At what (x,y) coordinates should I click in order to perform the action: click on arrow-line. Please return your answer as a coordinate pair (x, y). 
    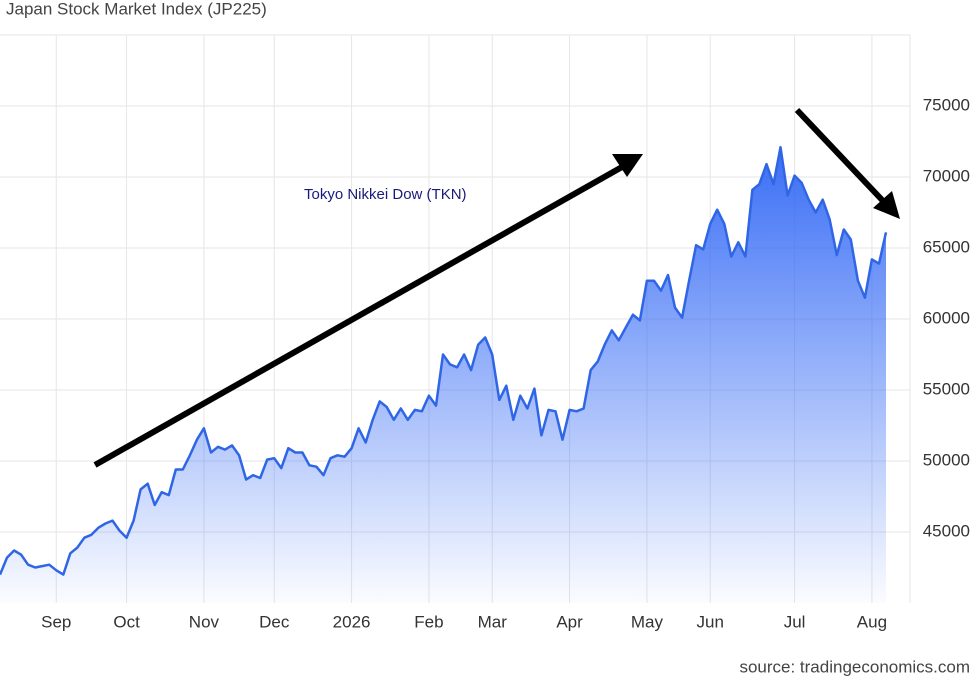
    Looking at the image, I should click on (840, 156).